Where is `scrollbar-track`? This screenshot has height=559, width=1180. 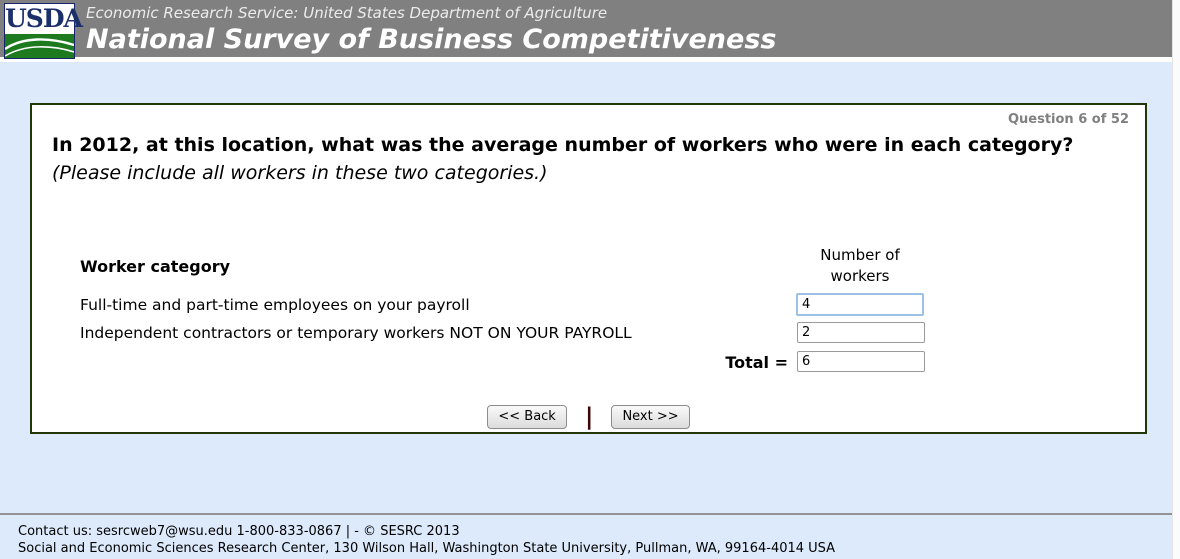
scrollbar-track is located at coordinates (1176, 279).